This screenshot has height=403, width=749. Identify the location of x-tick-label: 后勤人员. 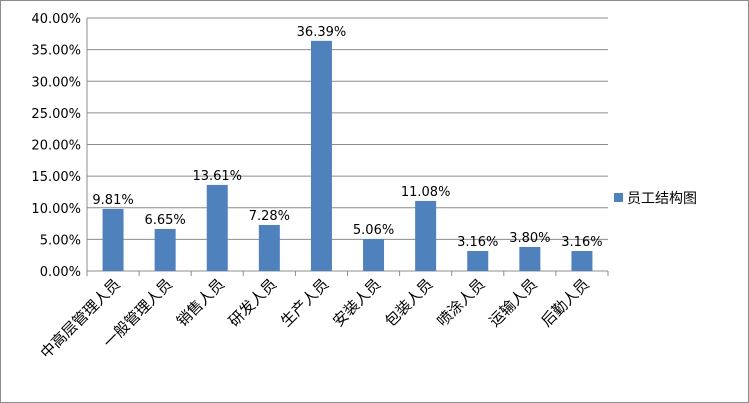
(565, 302).